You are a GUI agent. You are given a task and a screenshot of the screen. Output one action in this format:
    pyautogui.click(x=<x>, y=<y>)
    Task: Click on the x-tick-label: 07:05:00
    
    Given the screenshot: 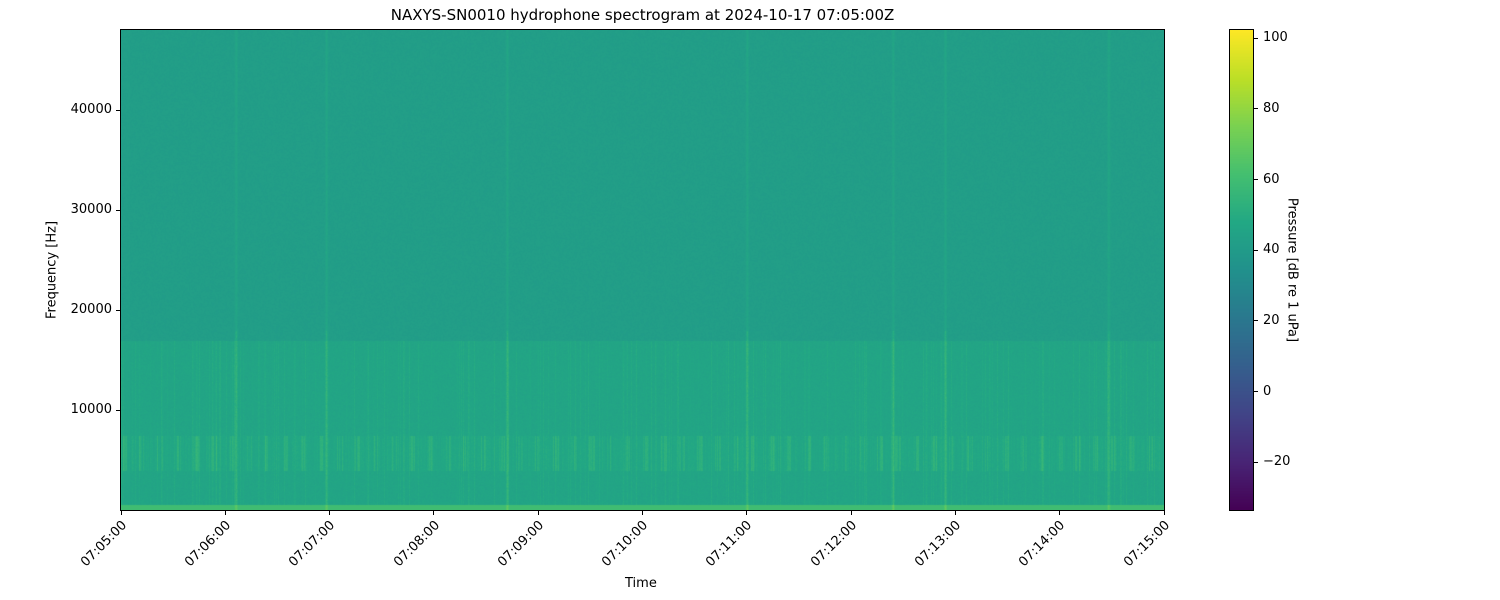 What is the action you would take?
    pyautogui.click(x=103, y=544)
    